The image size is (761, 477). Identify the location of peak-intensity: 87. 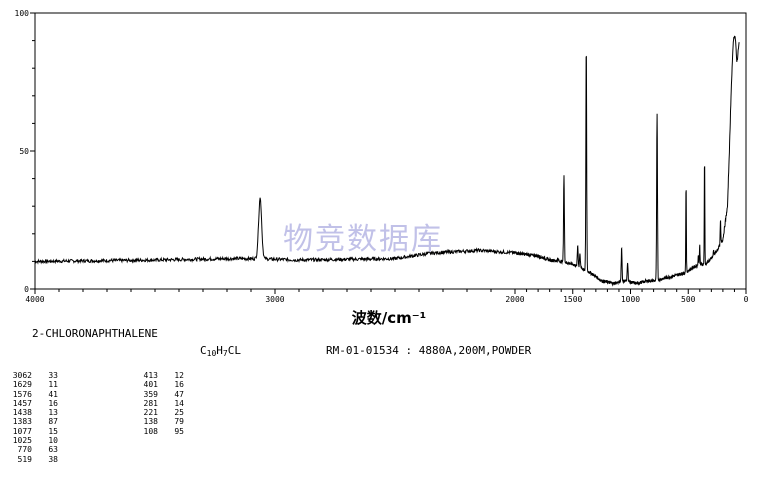
(53, 422).